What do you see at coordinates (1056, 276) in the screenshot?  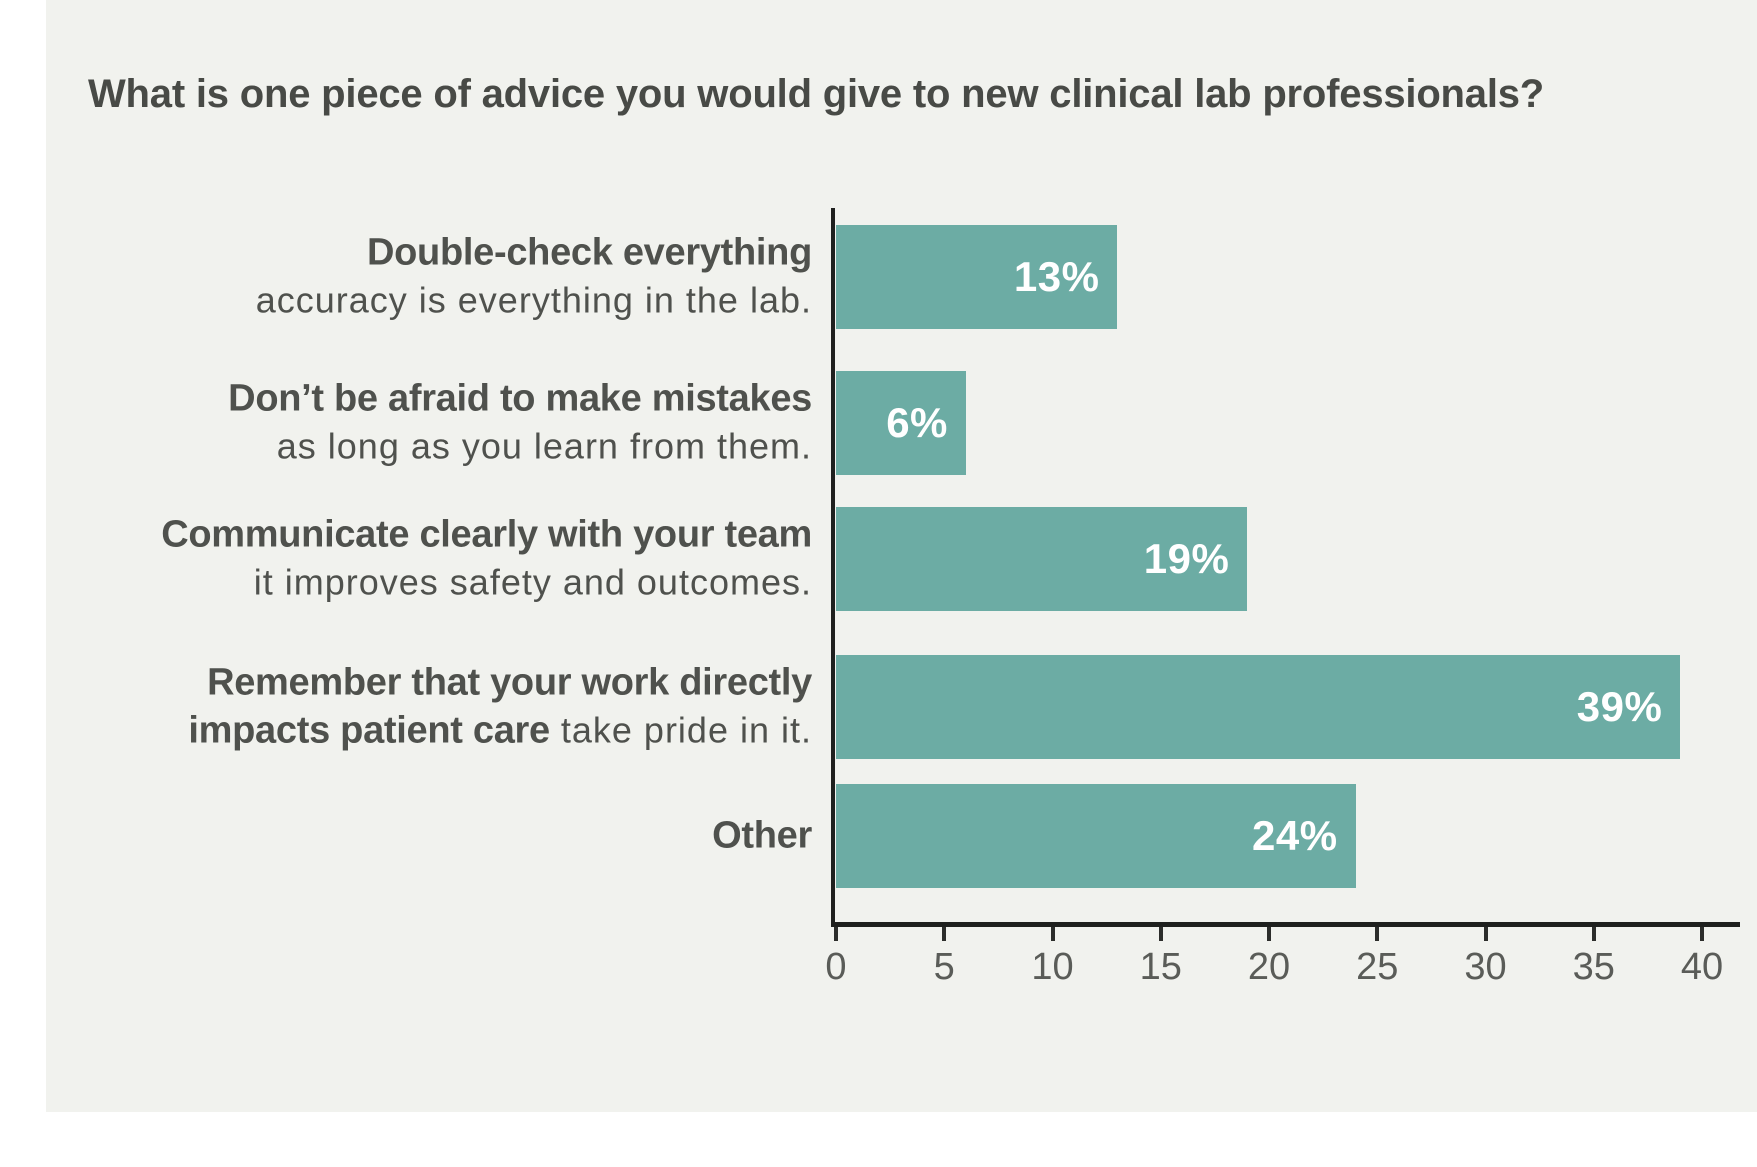 I see `bar-value-label: 13%` at bounding box center [1056, 276].